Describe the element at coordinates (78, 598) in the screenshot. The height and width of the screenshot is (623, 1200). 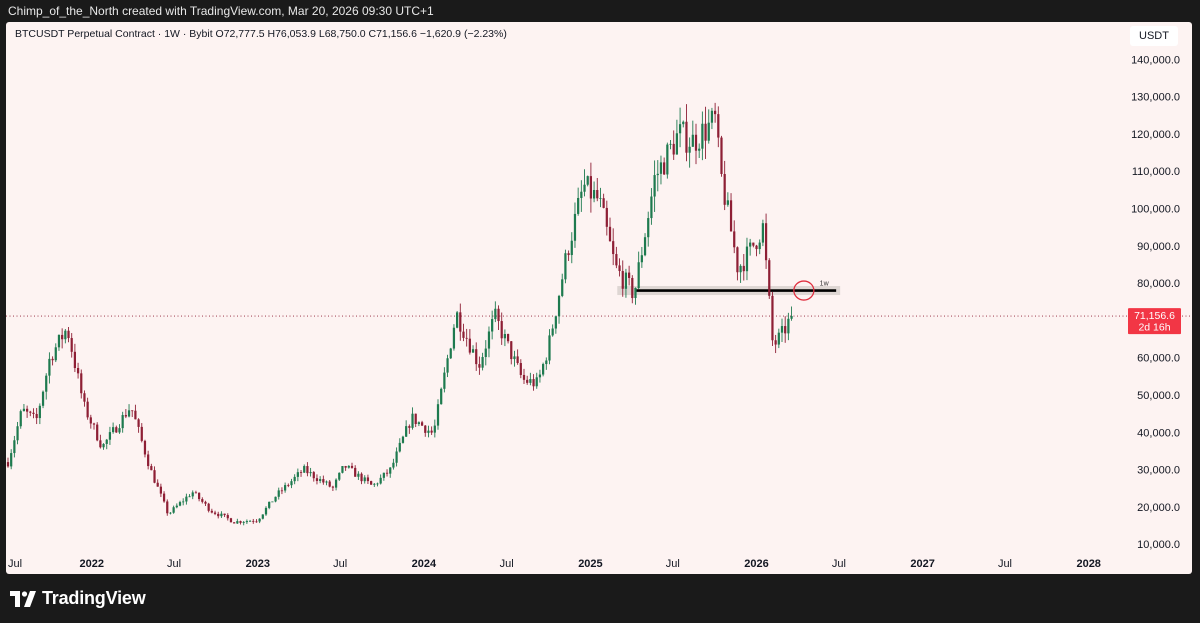
I see `tradingview-logo: TradingView` at that location.